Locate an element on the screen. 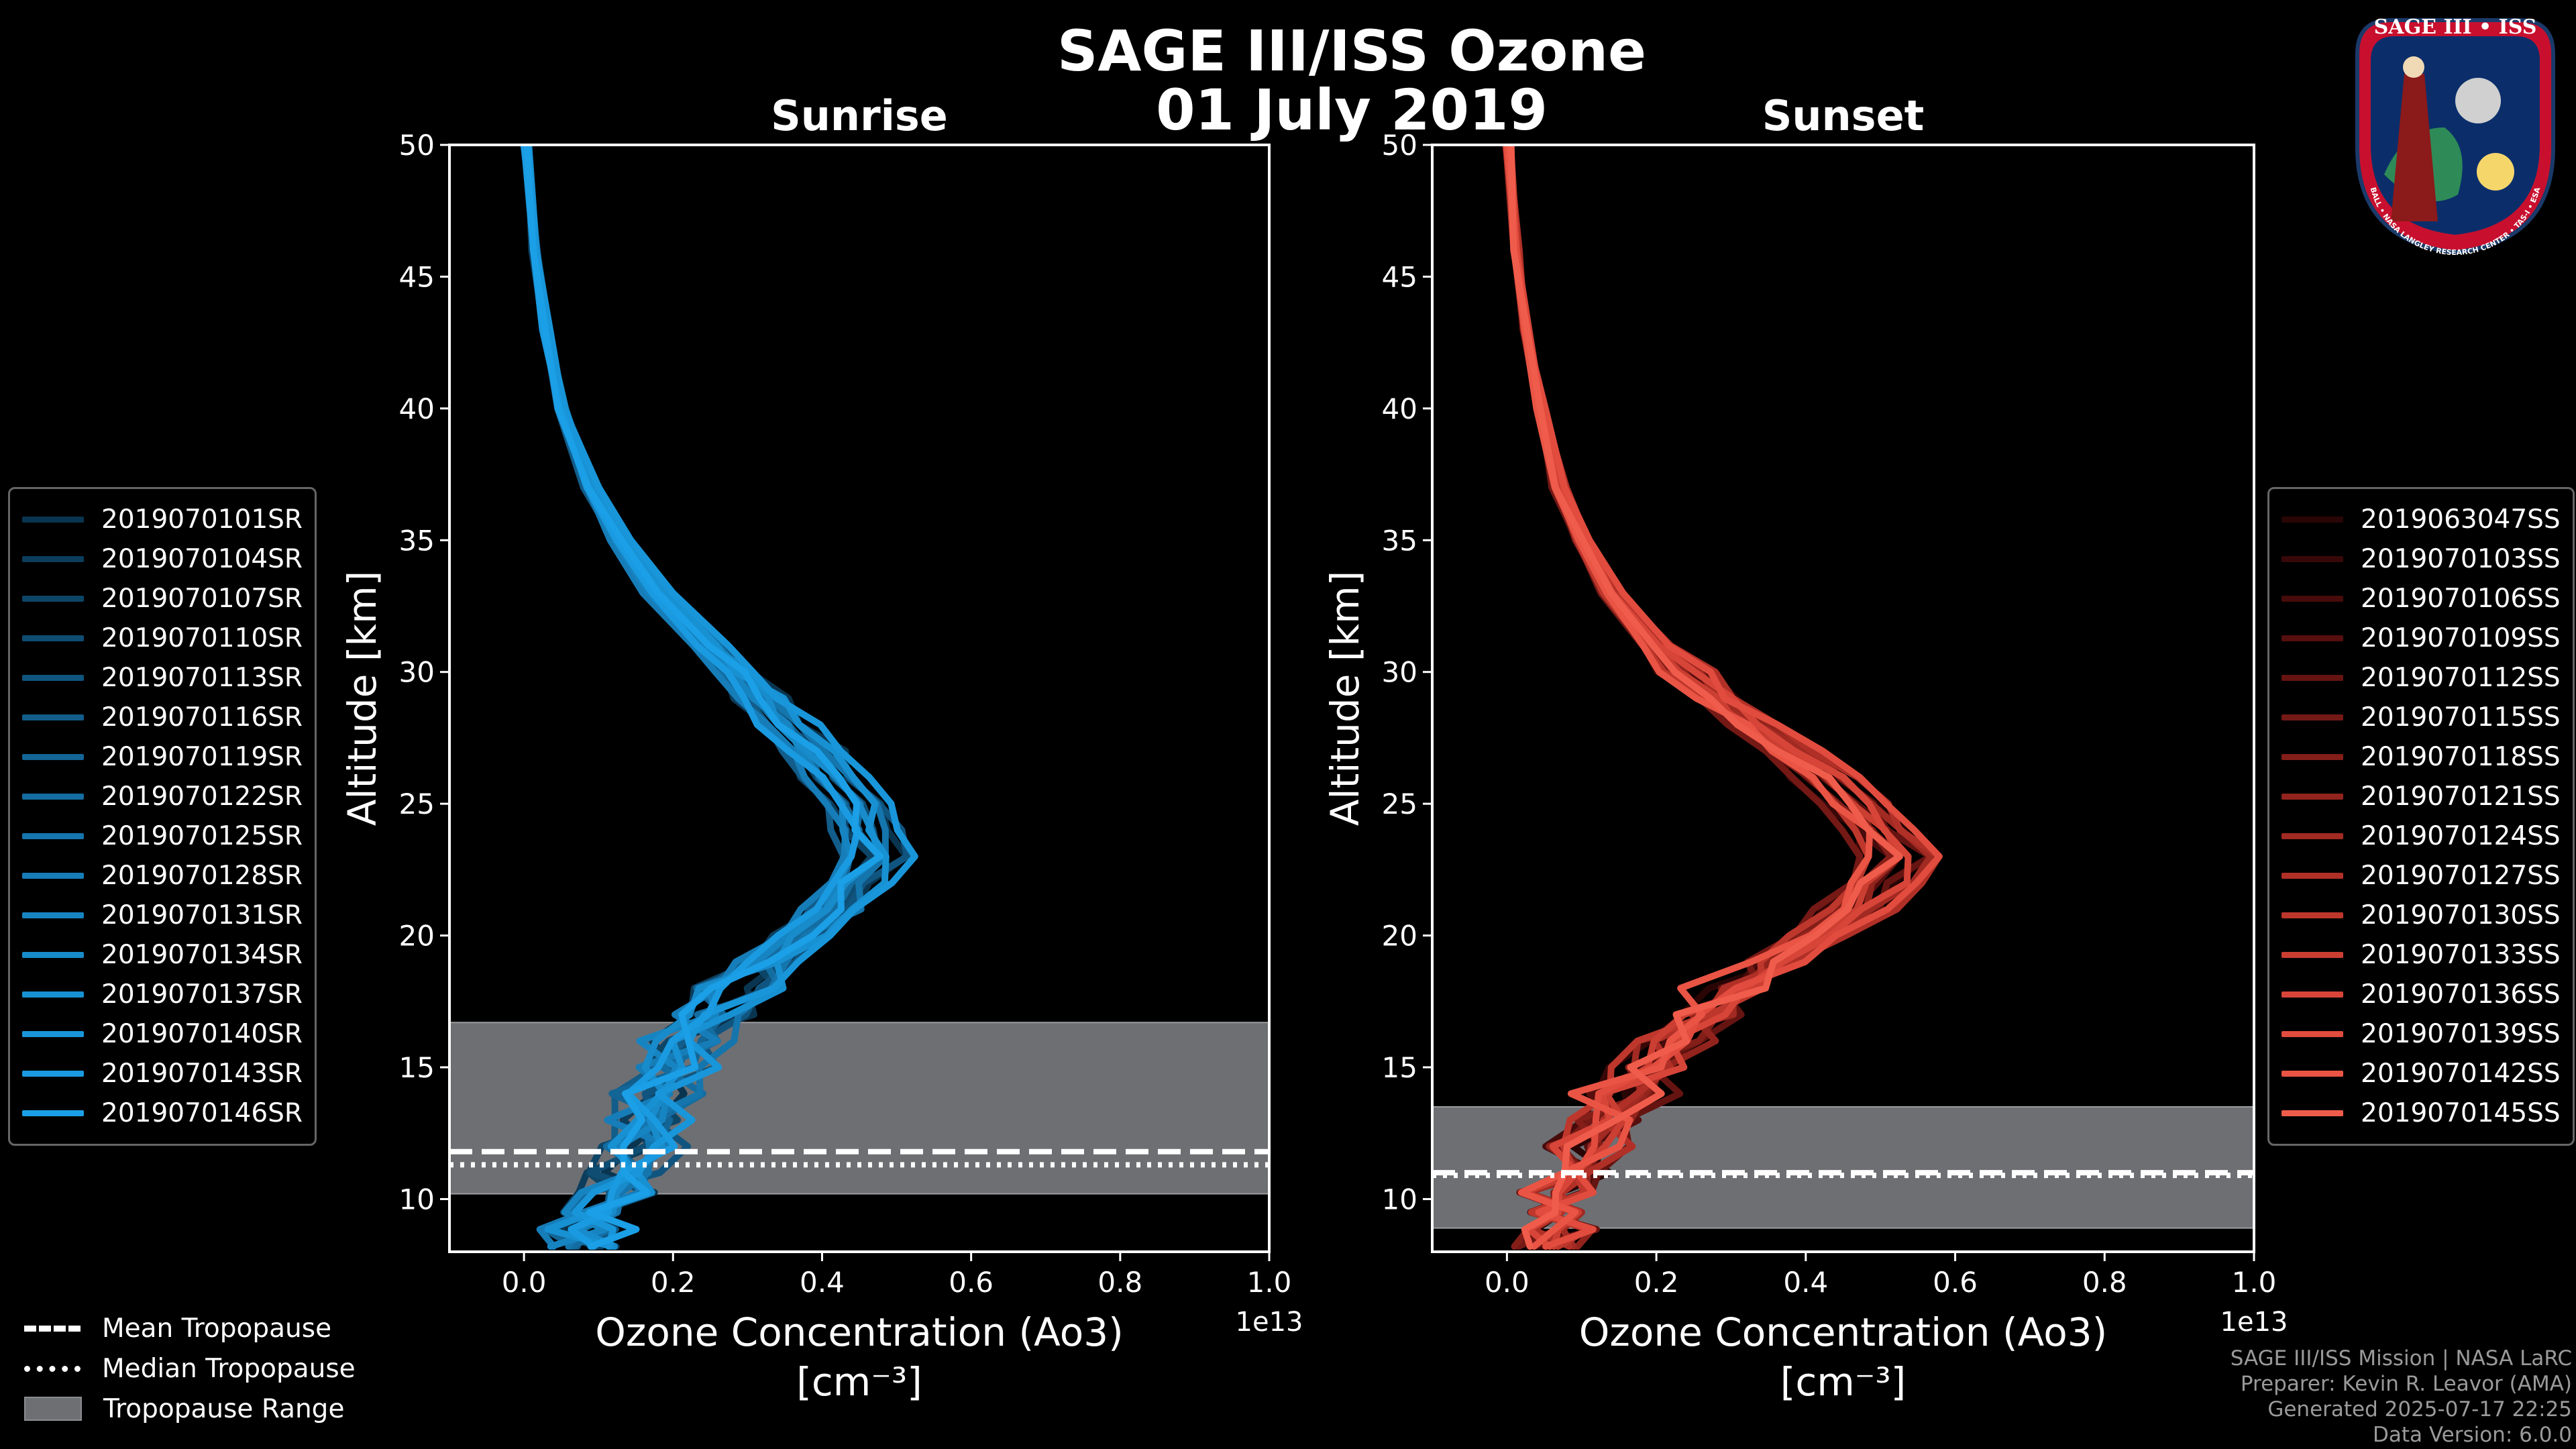 This screenshot has width=2576, height=1449. sunrise-x-tick-label: 0.2 is located at coordinates (673, 1282).